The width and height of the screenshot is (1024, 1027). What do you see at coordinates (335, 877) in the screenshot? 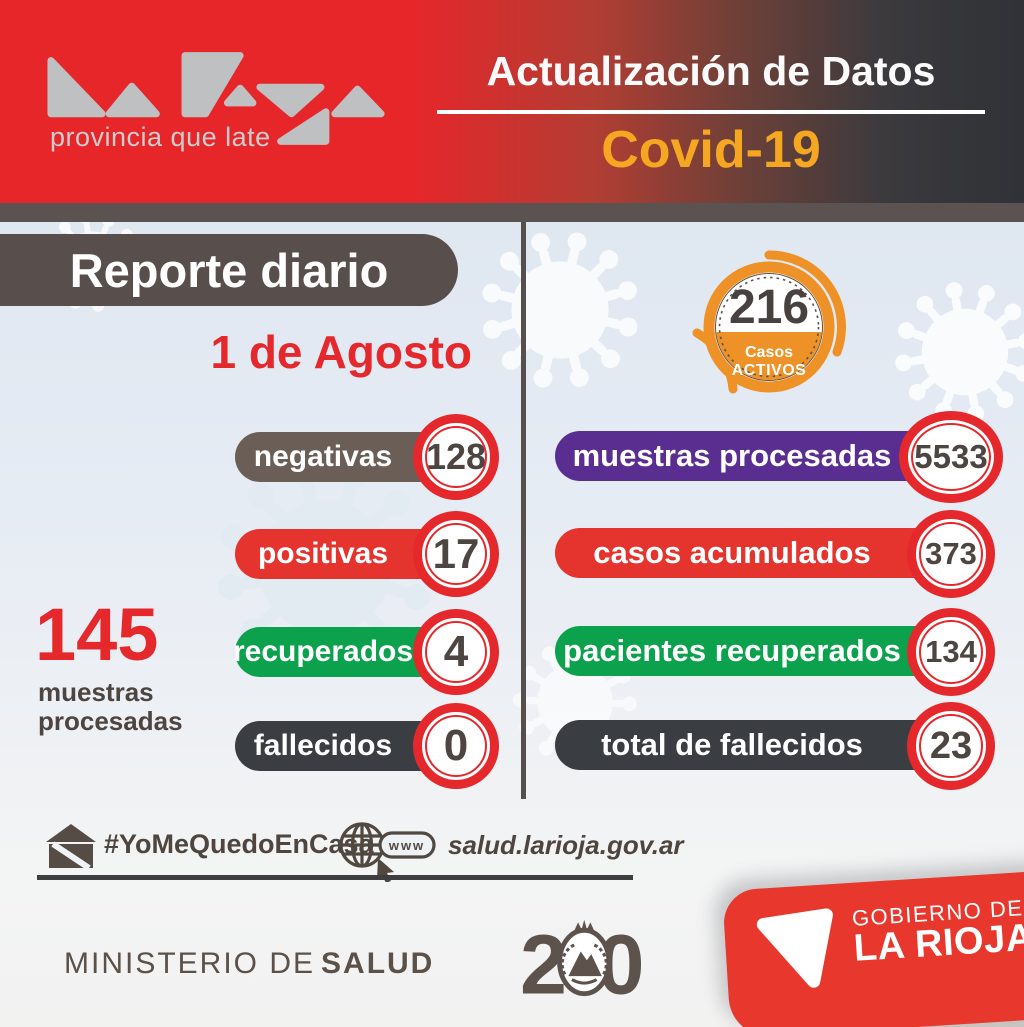
I see `footer-divider` at bounding box center [335, 877].